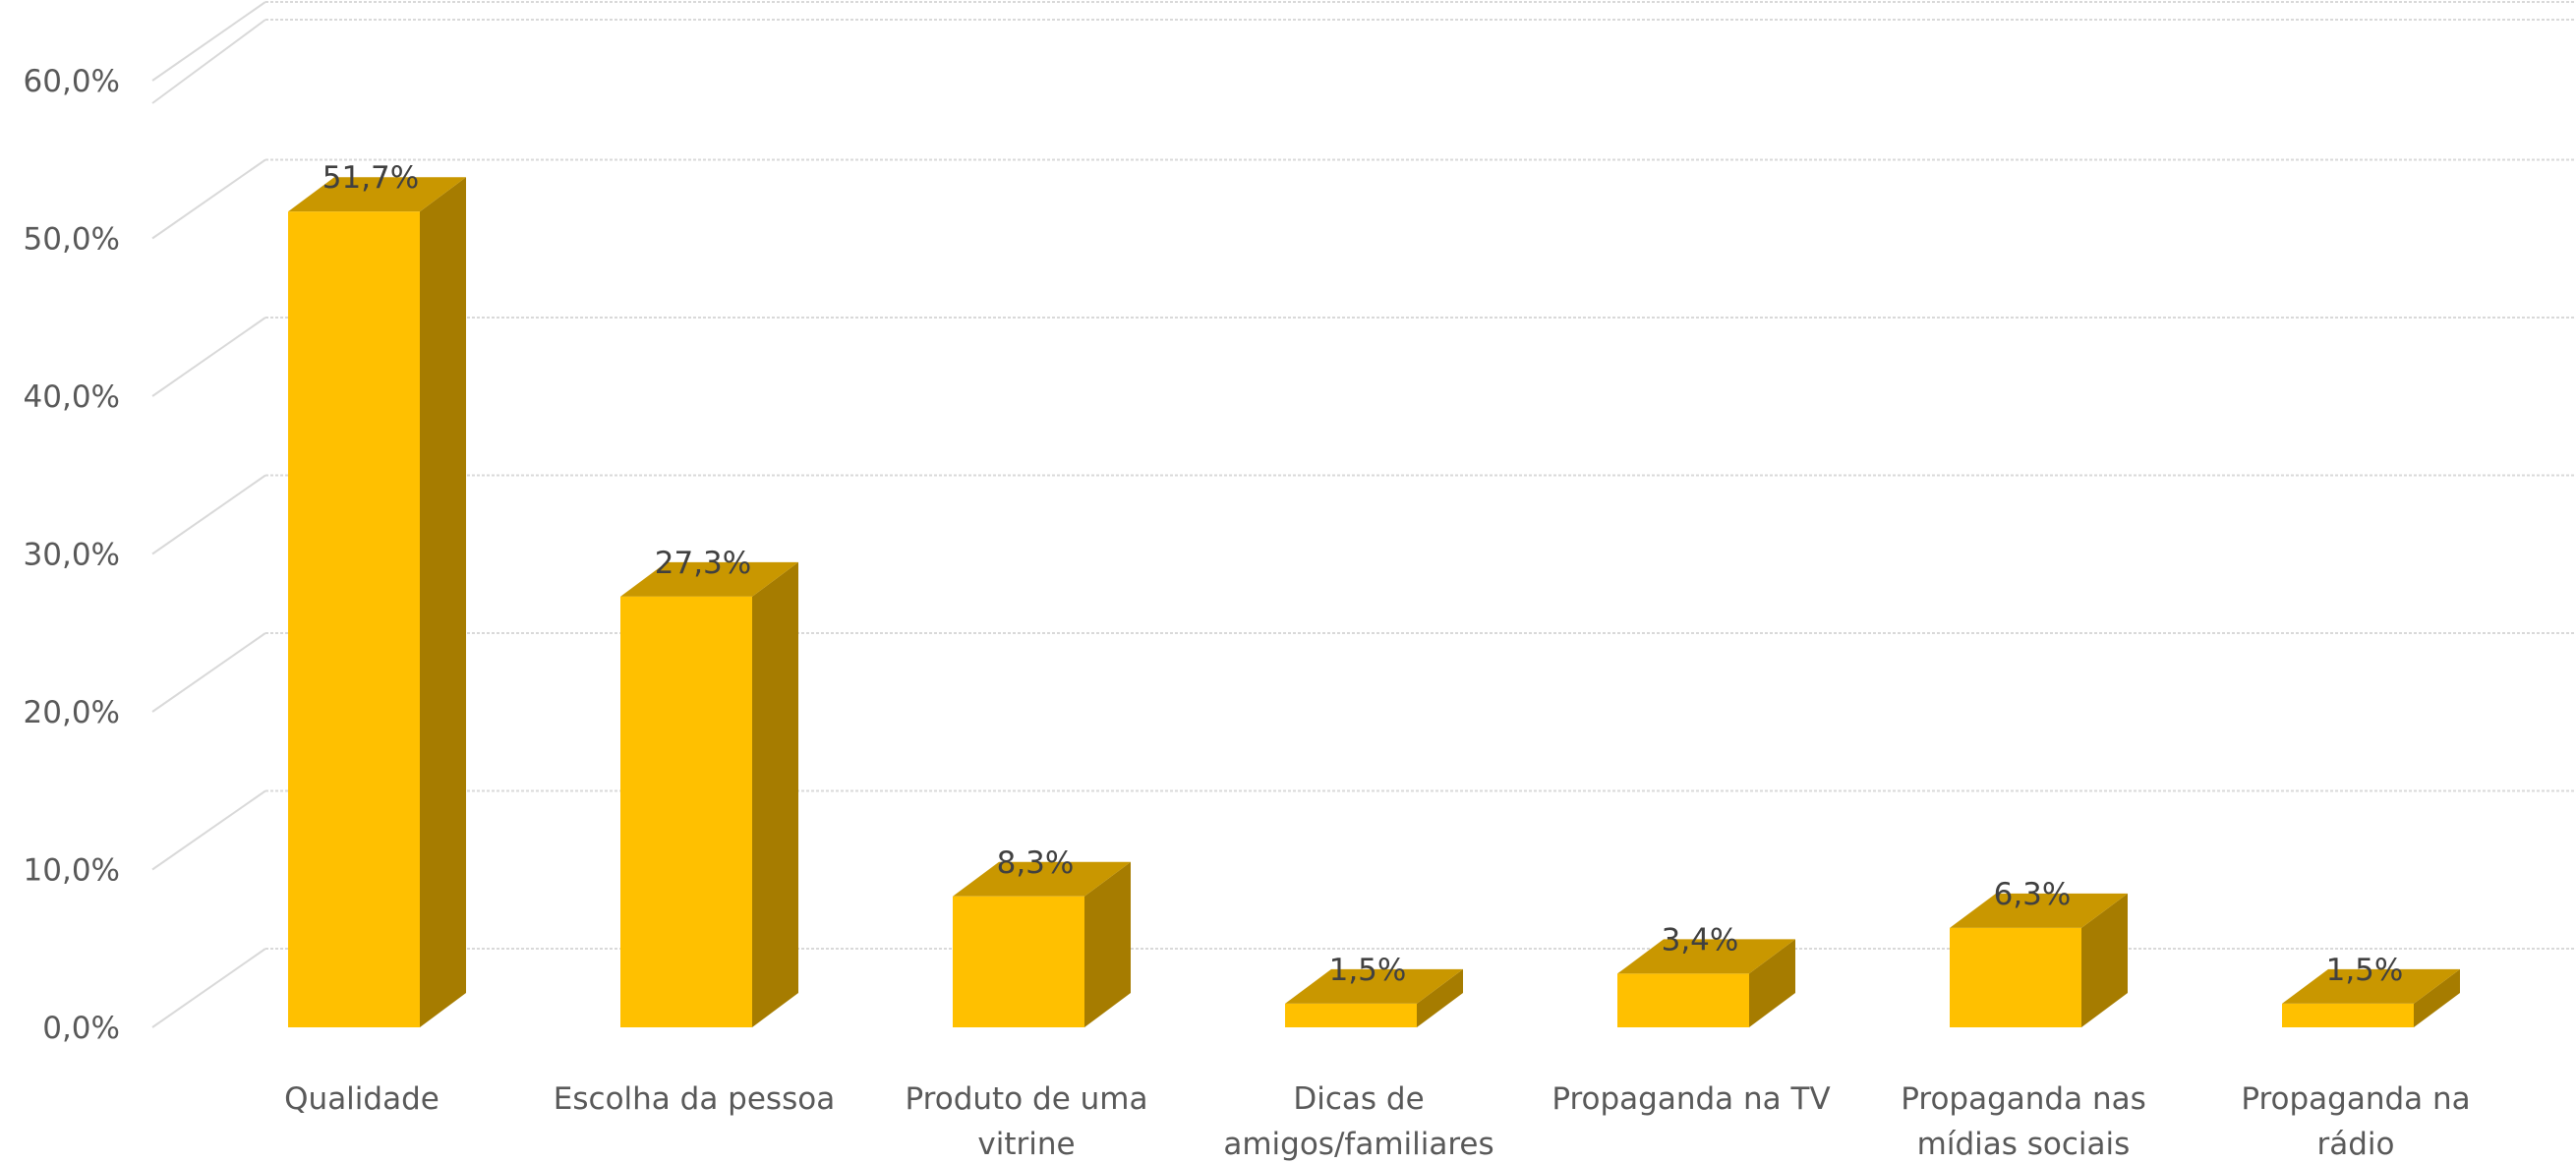 This screenshot has width=2576, height=1163. Describe the element at coordinates (72, 713) in the screenshot. I see `y-tick-label: 20,0%` at that location.